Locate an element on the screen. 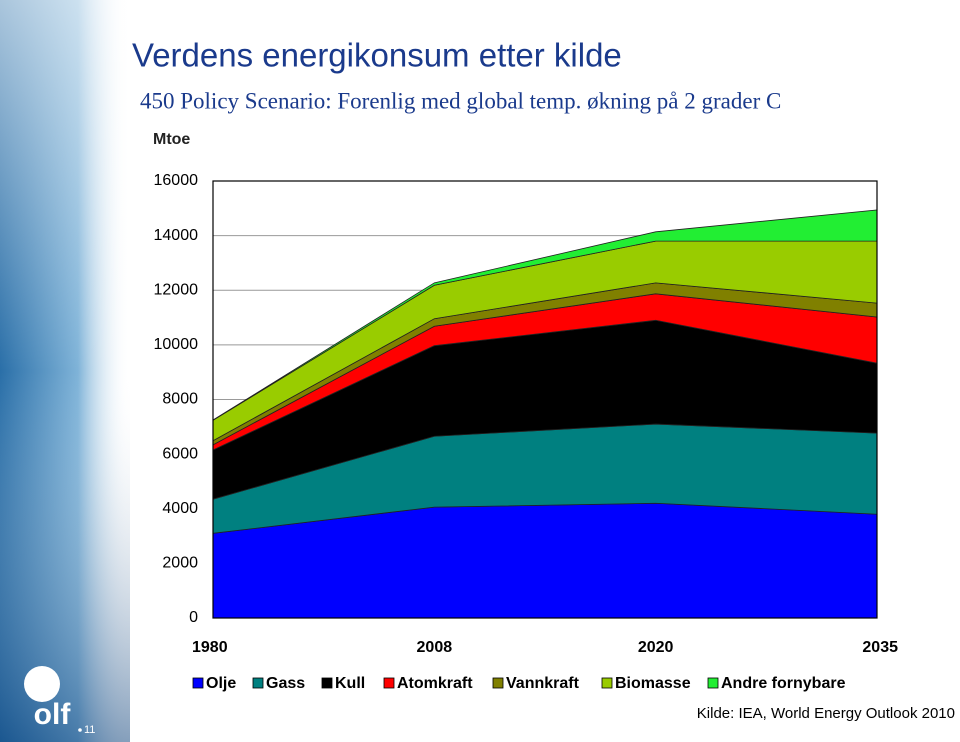 The width and height of the screenshot is (960, 742). y-tick-label: 4000 is located at coordinates (180, 508).